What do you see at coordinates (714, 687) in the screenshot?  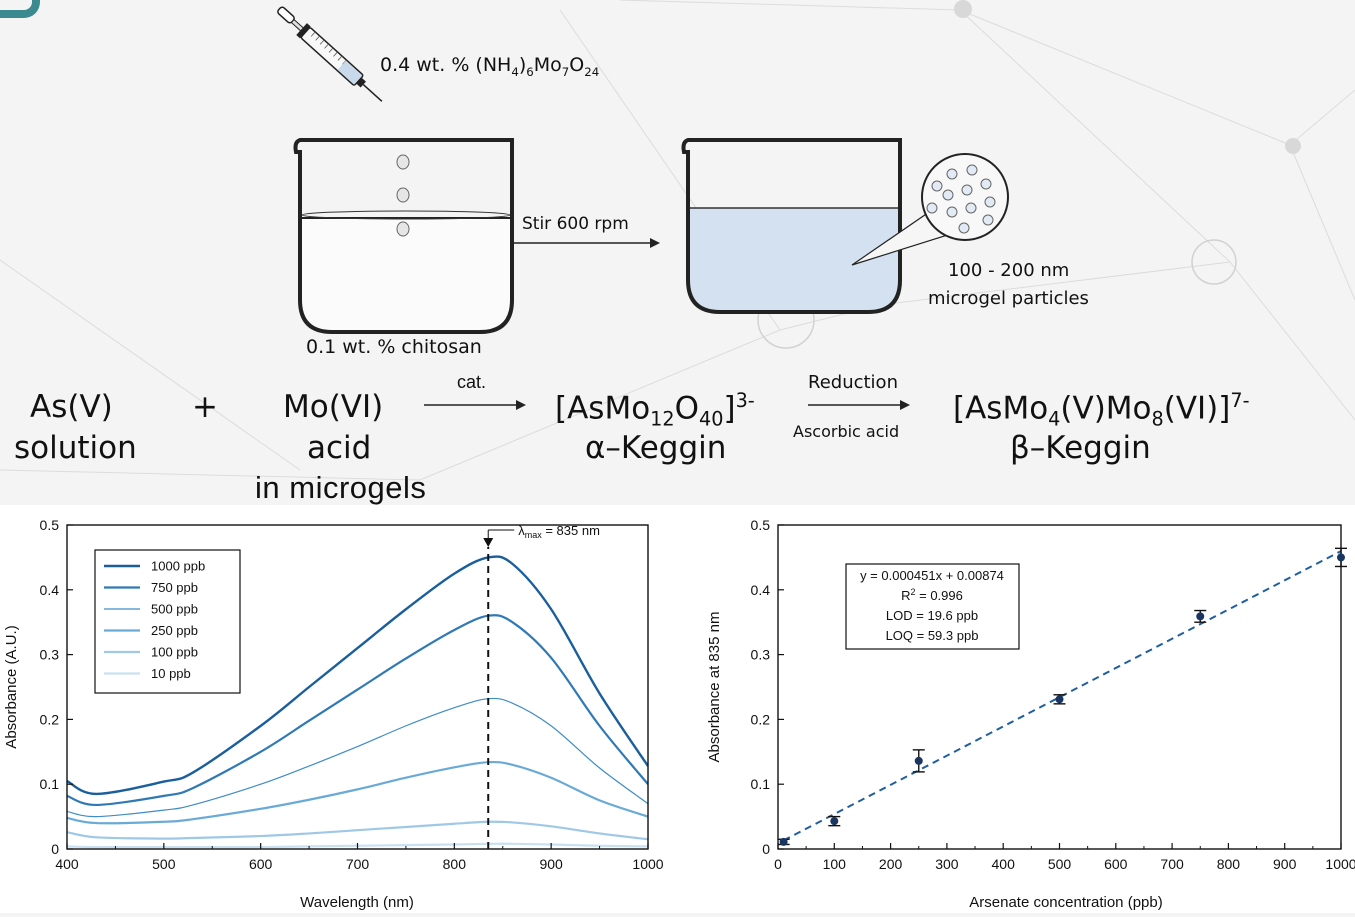 I see `calibration-y-axis-label: Absorbance at 835 nm` at bounding box center [714, 687].